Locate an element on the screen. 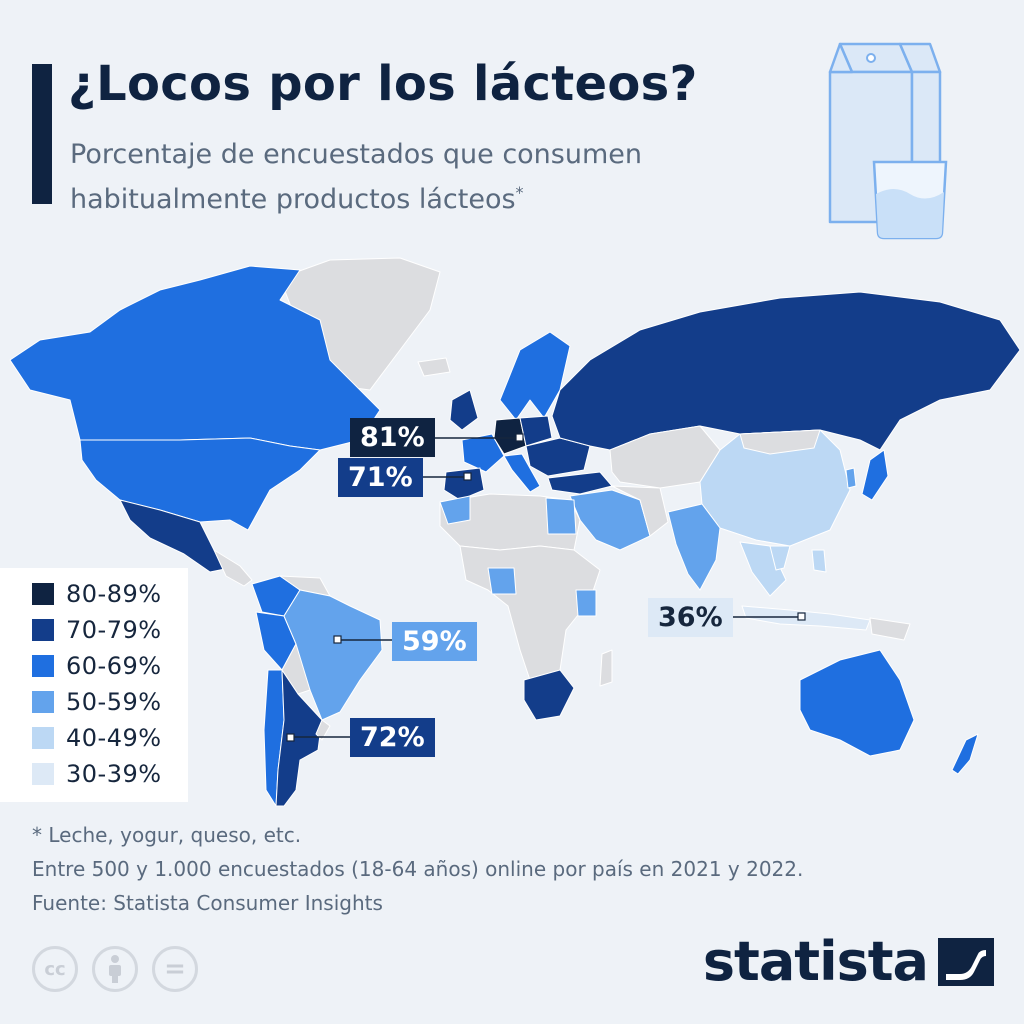 This screenshot has height=1024, width=1024. legend-item: 80-89% is located at coordinates (94, 594).